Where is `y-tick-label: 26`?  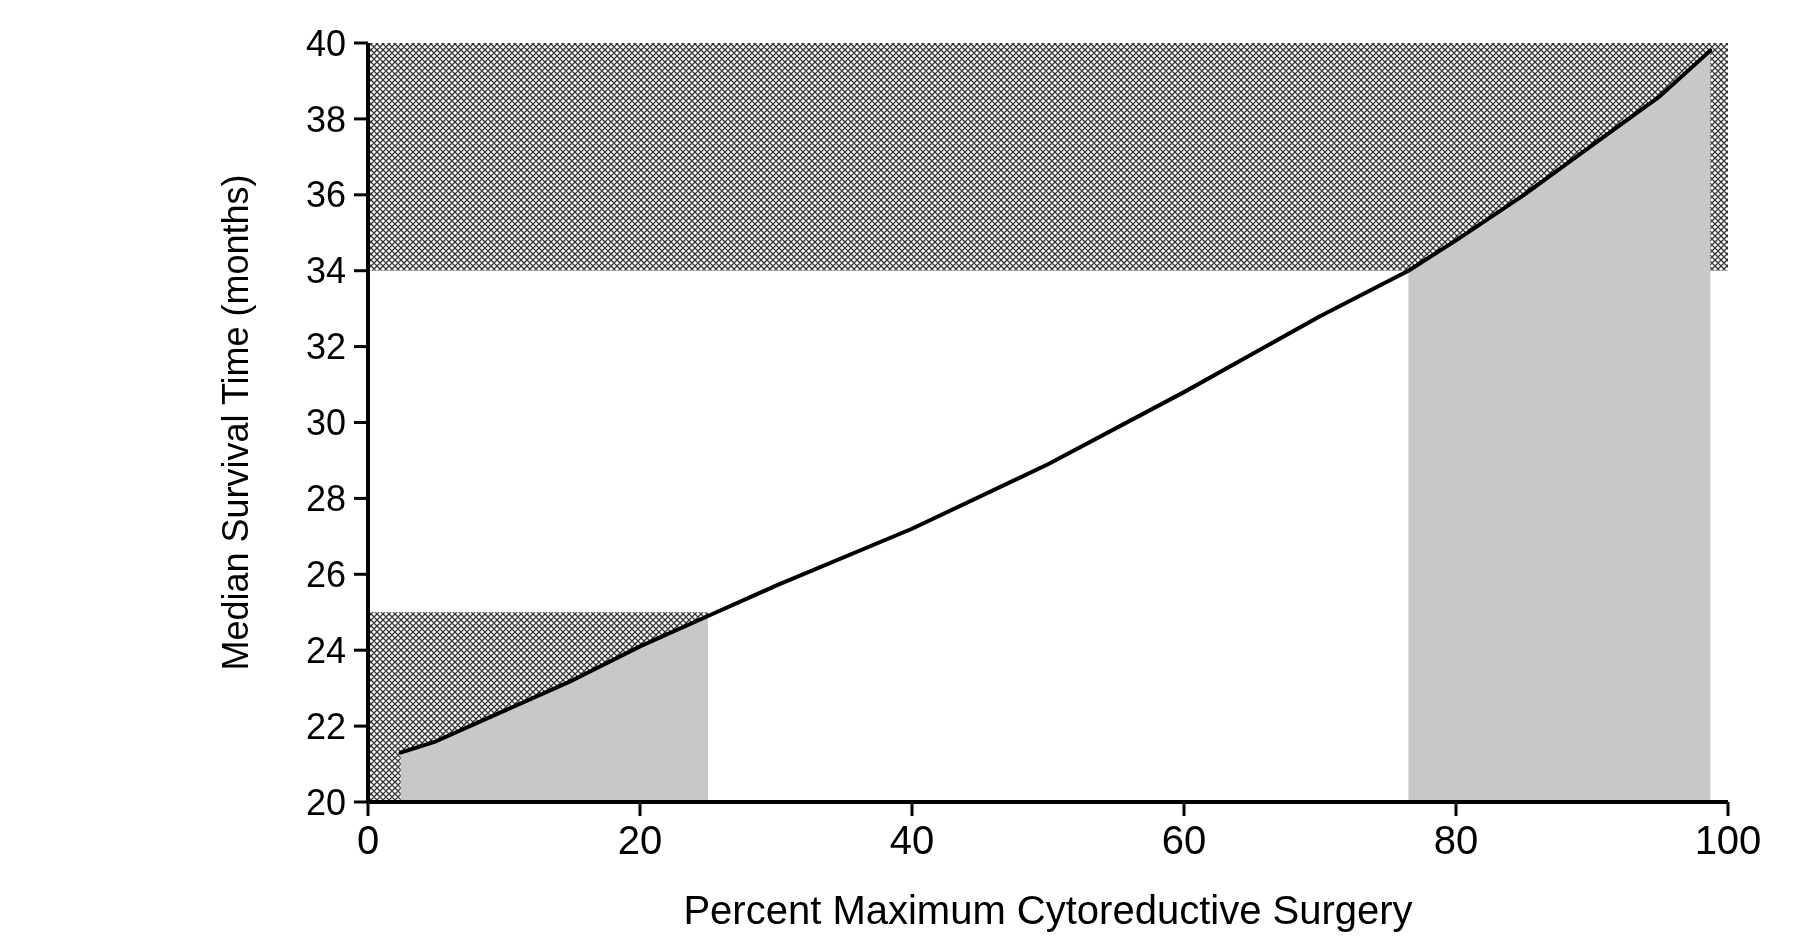 y-tick-label: 26 is located at coordinates (325, 574).